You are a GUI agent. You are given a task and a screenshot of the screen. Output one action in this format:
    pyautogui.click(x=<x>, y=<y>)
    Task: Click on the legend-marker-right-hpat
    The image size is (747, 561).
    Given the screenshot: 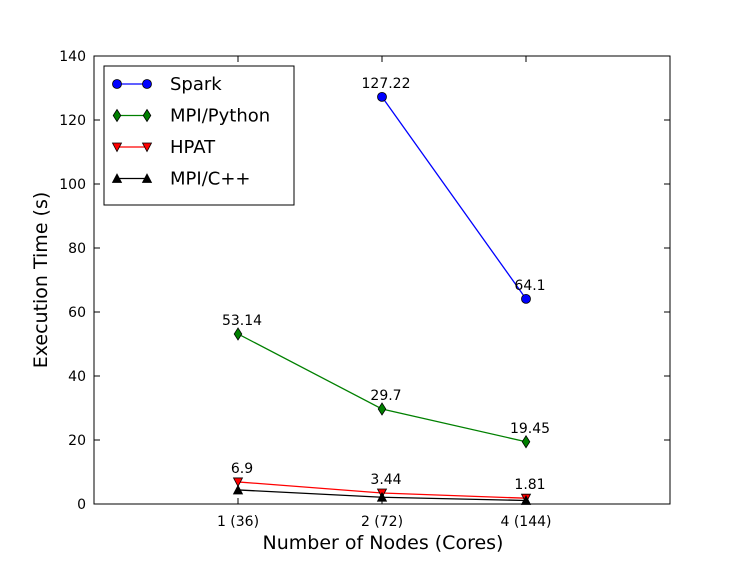 What is the action you would take?
    pyautogui.click(x=147, y=147)
    